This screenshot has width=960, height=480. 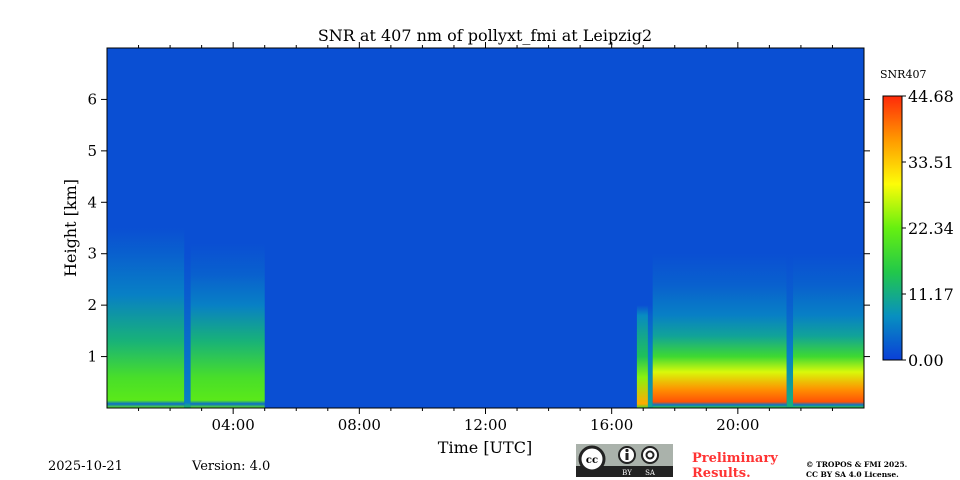 I want to click on y-tick-label: 2, so click(x=92, y=305).